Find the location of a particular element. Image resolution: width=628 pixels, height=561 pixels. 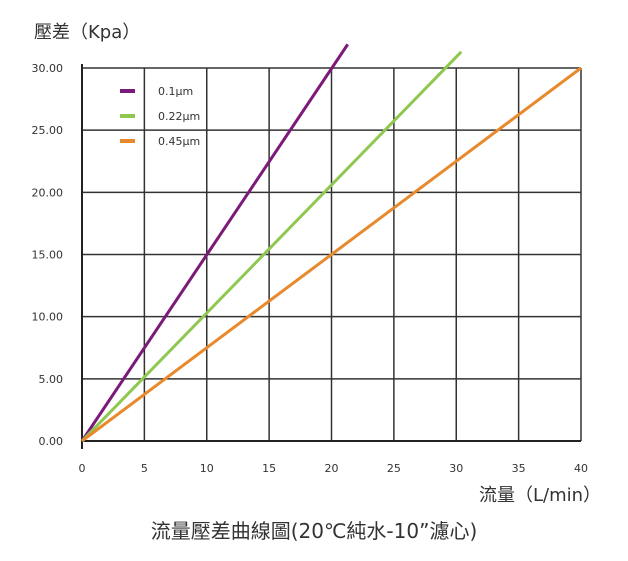

y-tick-label: 25.00 is located at coordinates (48, 130).